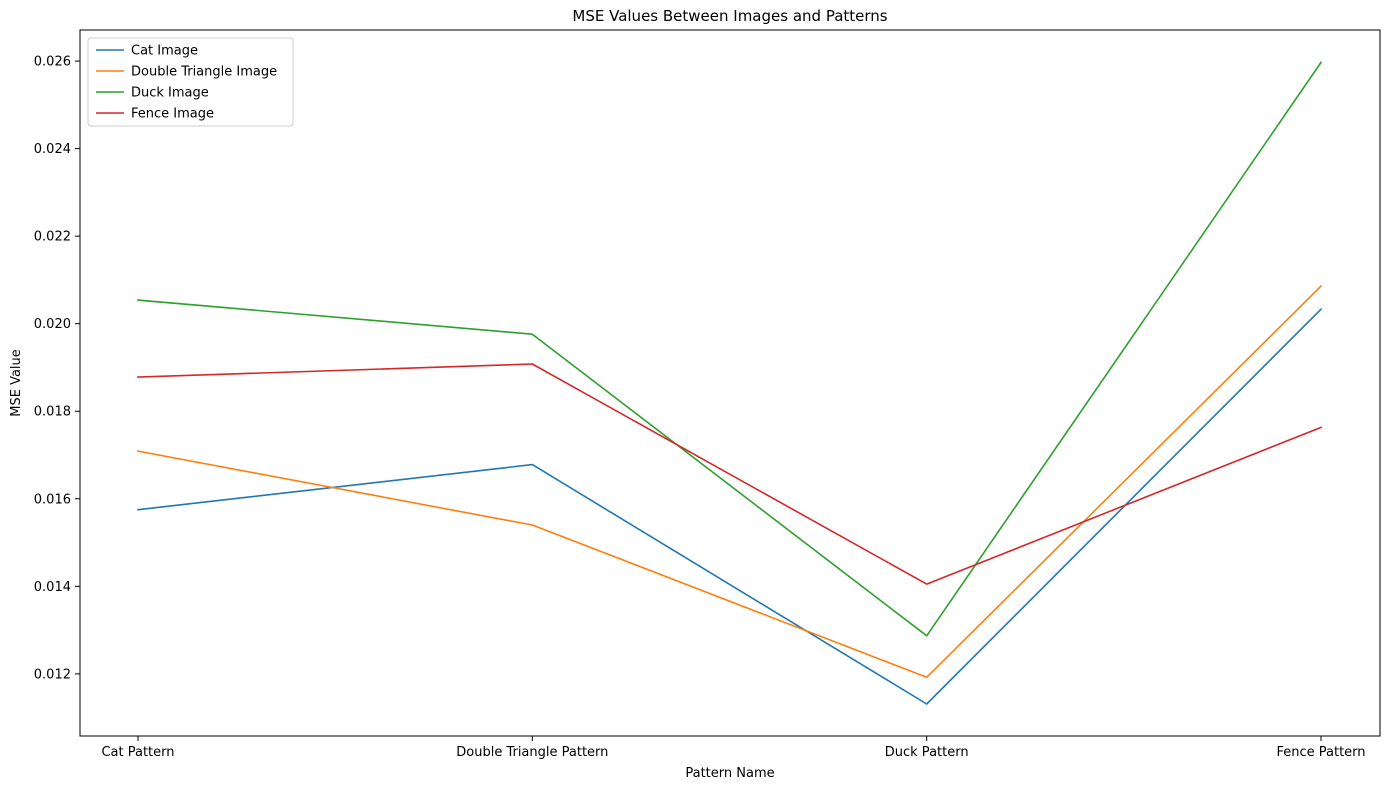  What do you see at coordinates (729, 773) in the screenshot?
I see `x-axis-label: Pattern Name` at bounding box center [729, 773].